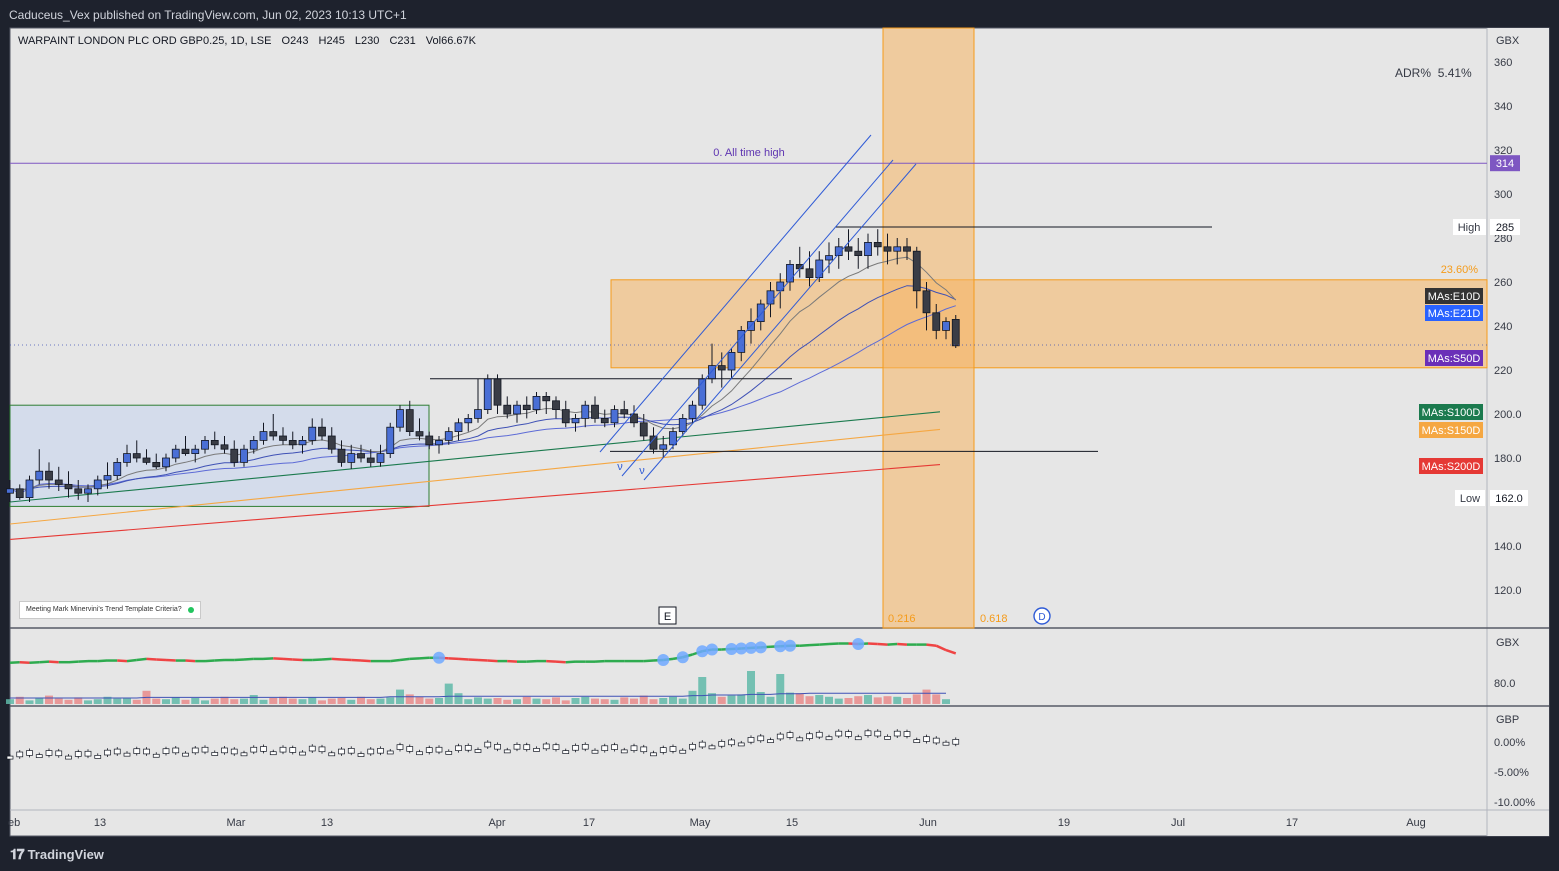 The width and height of the screenshot is (1559, 871). Describe the element at coordinates (792, 823) in the screenshot. I see `time-tick: 15` at that location.